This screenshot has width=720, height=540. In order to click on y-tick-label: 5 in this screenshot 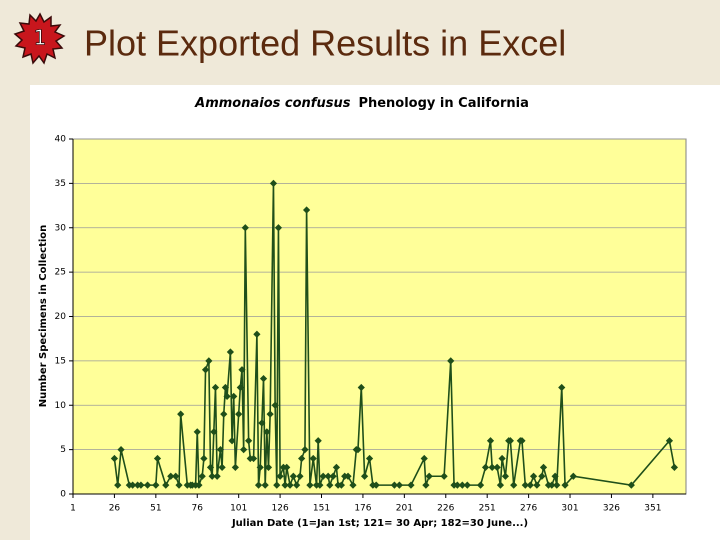, I will do `click(63, 450)`.